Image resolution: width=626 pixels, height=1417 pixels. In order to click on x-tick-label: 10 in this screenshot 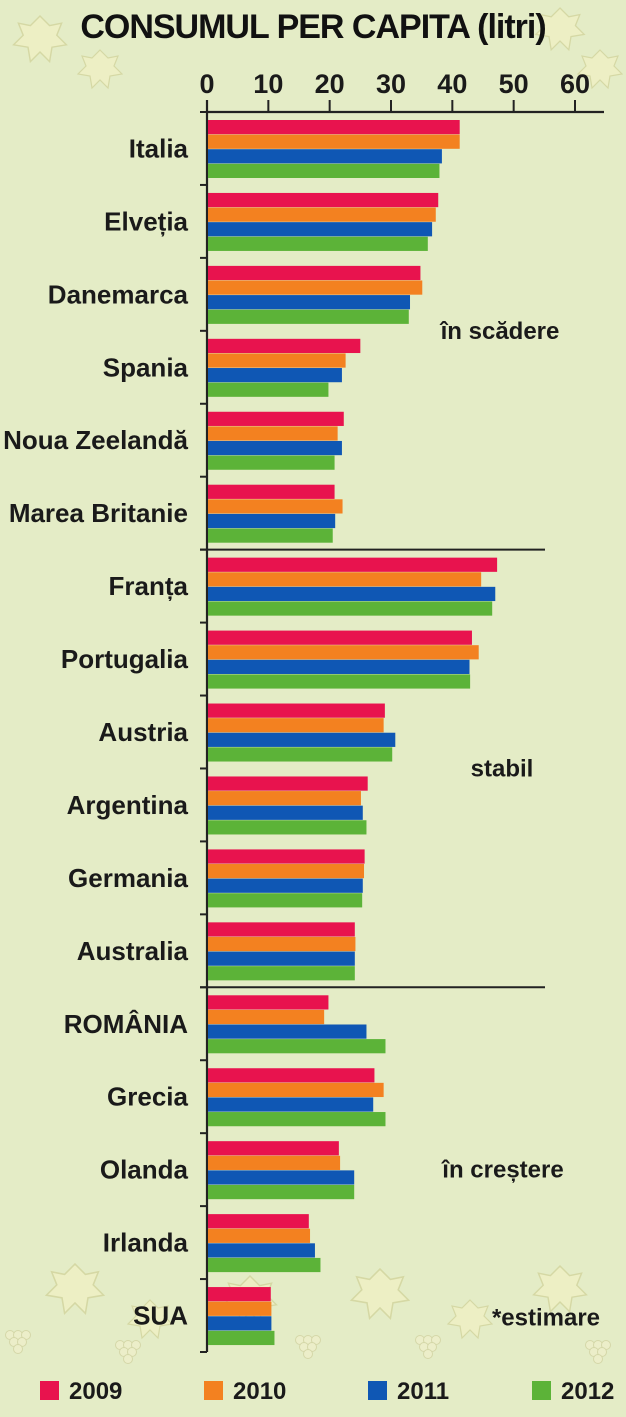, I will do `click(268, 84)`.